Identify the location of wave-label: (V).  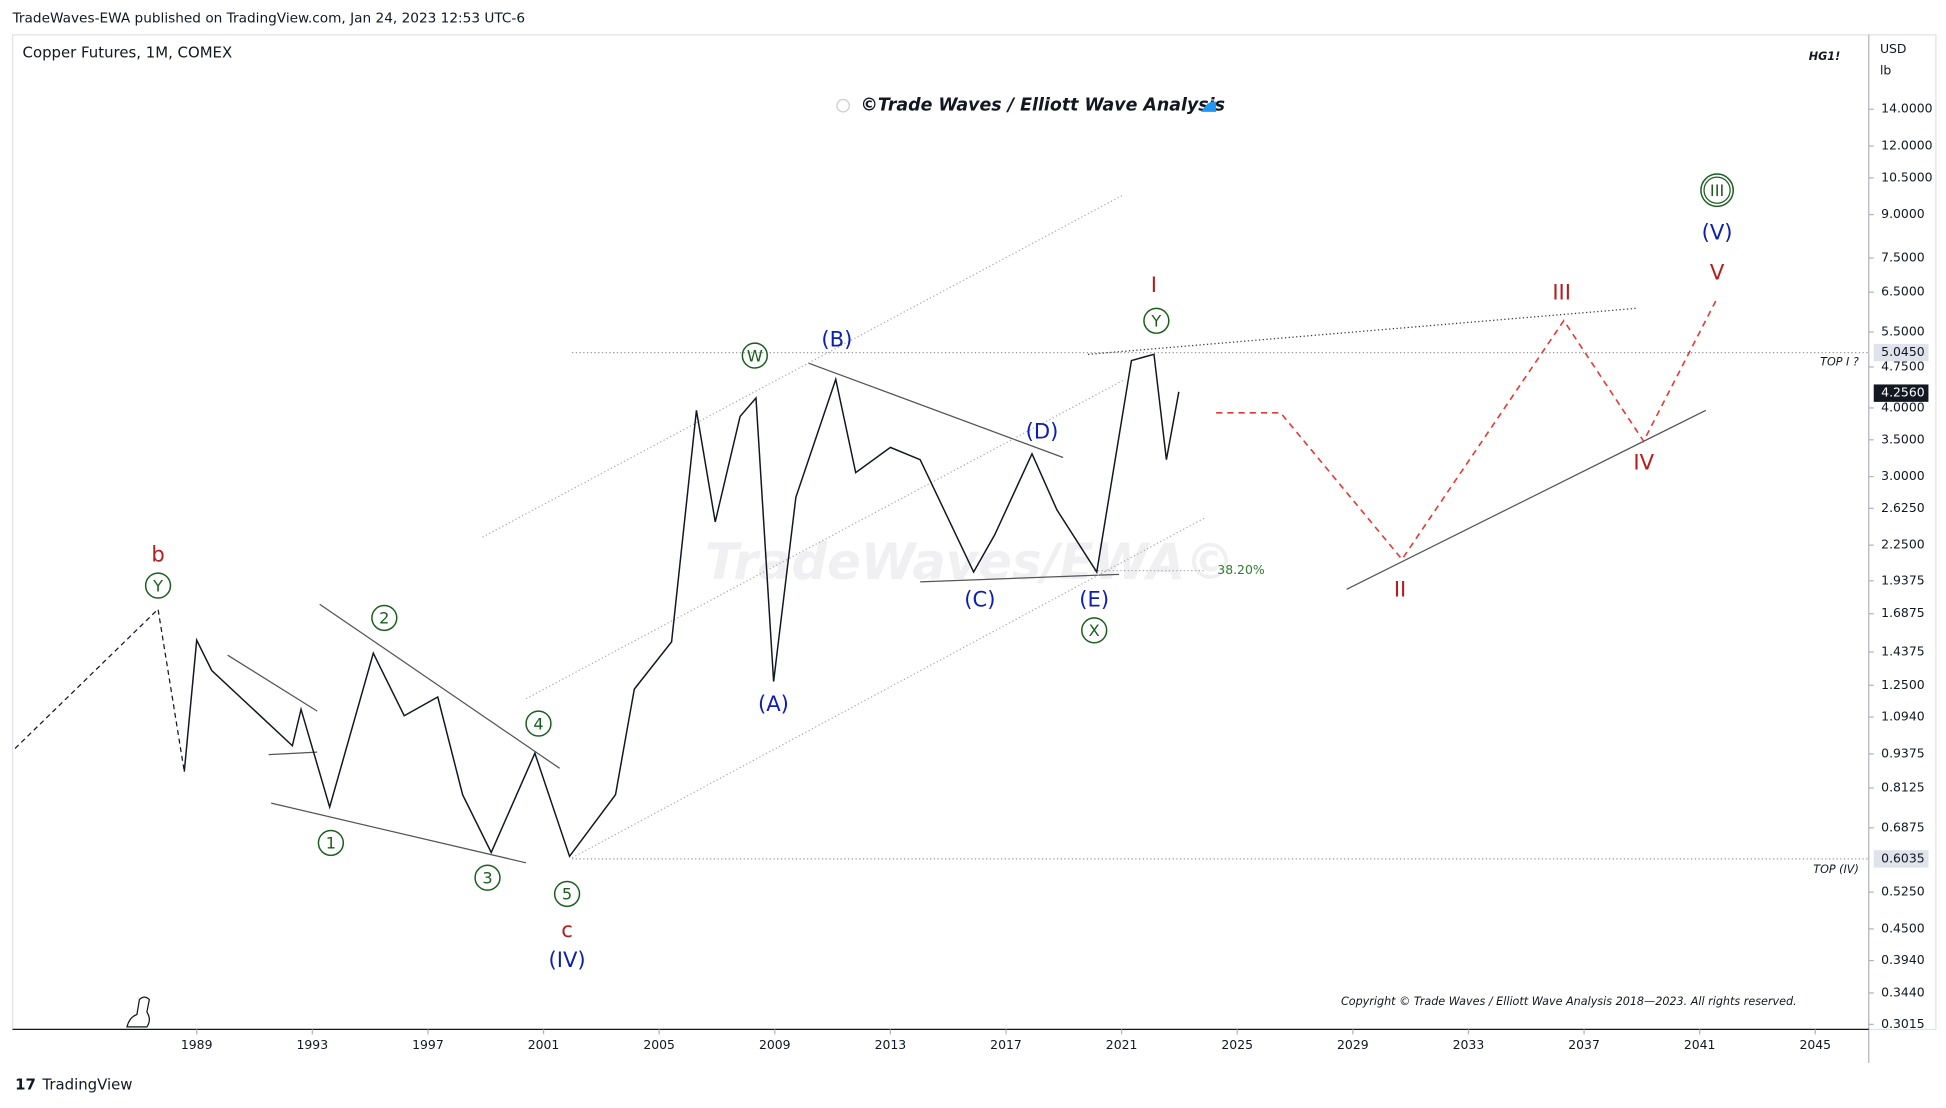
(1717, 232).